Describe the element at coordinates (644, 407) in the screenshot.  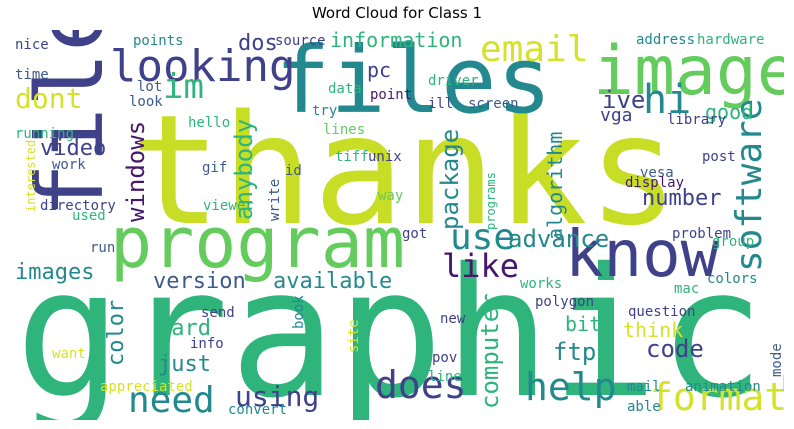
I see `word-able: able` at that location.